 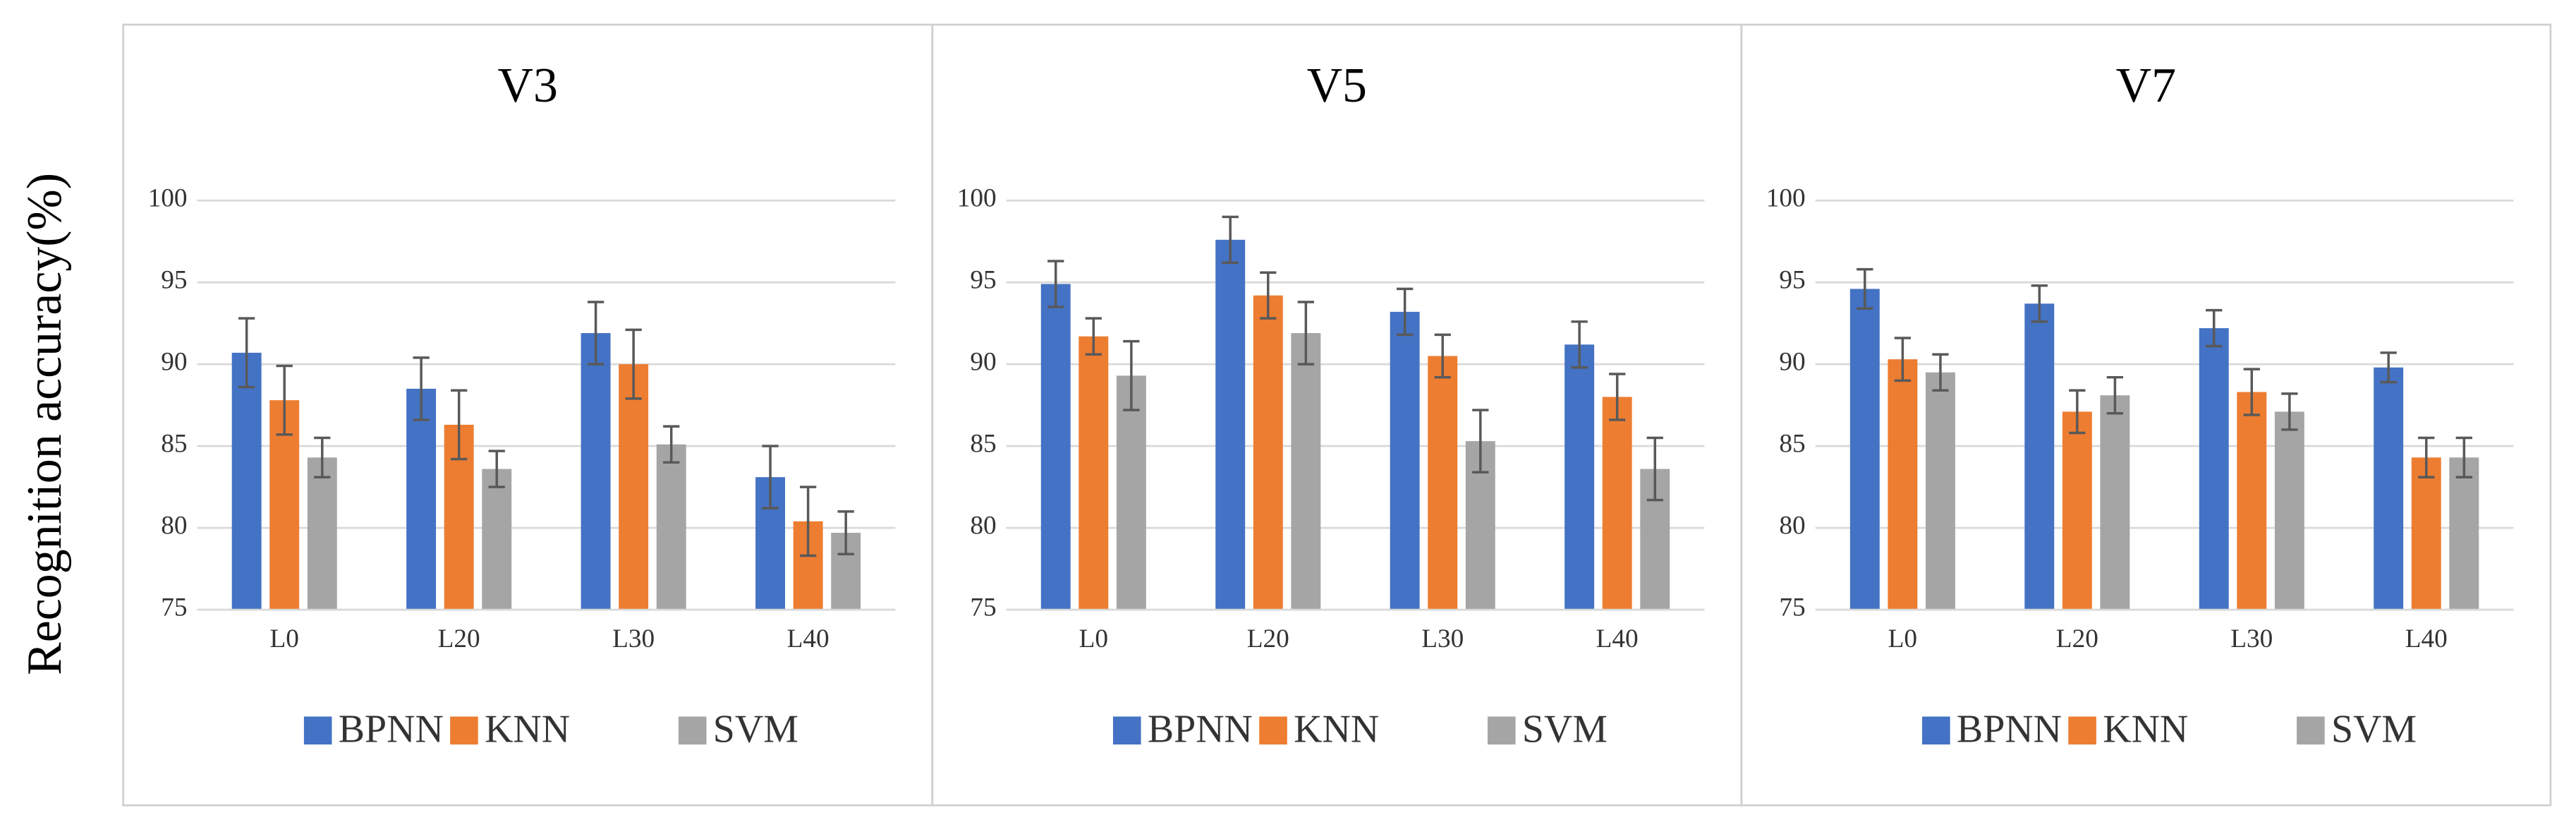 What do you see at coordinates (1337, 86) in the screenshot?
I see `chart-title: V5` at bounding box center [1337, 86].